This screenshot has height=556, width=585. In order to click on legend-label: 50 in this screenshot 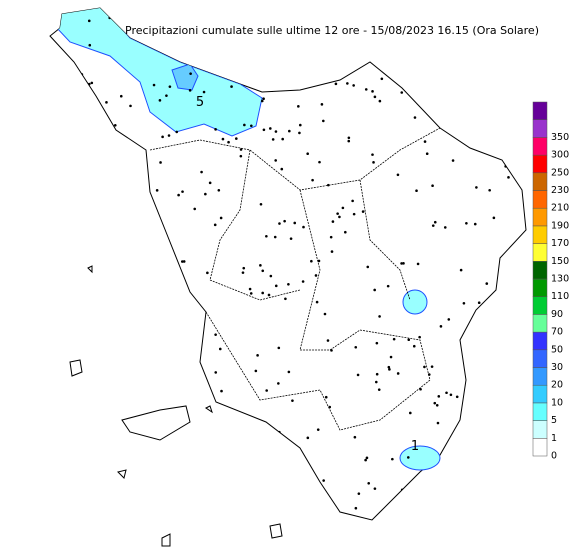, I will do `click(557, 349)`.